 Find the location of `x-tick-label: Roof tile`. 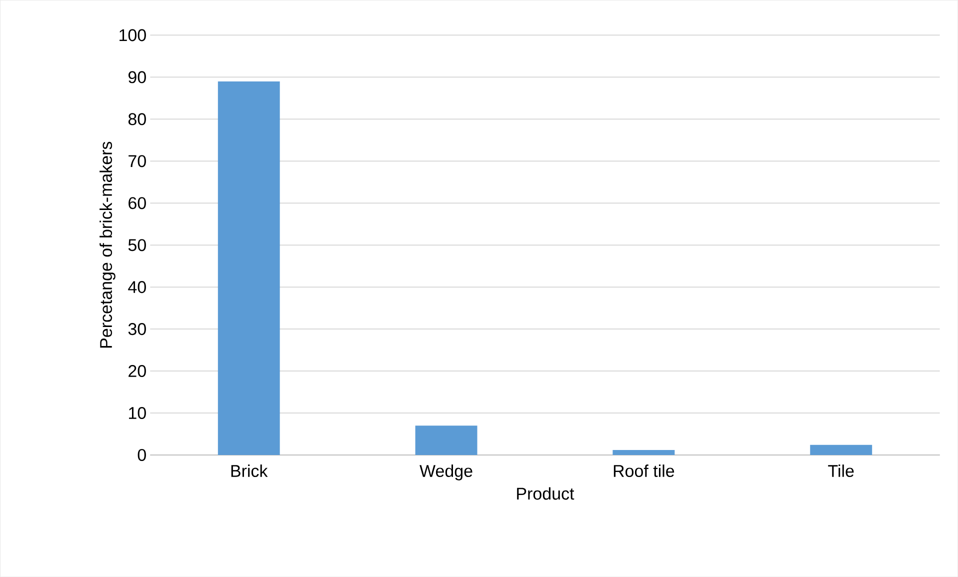

x-tick-label: Roof tile is located at coordinates (644, 470).